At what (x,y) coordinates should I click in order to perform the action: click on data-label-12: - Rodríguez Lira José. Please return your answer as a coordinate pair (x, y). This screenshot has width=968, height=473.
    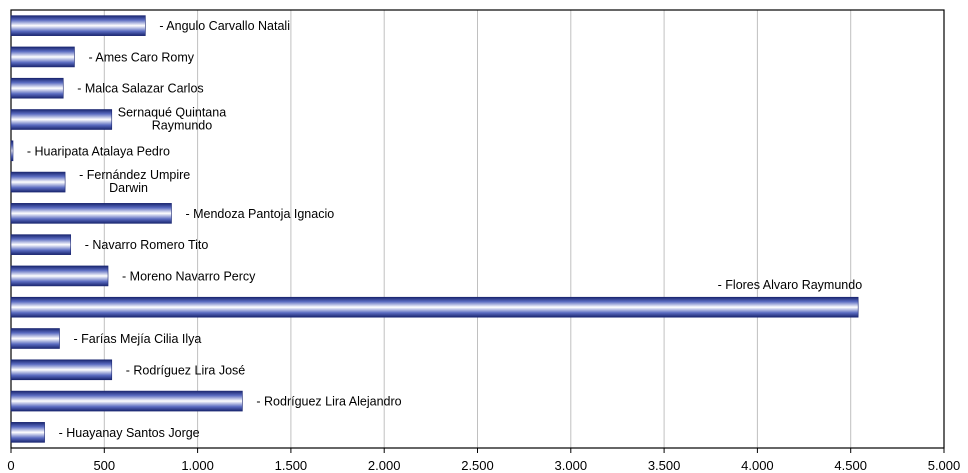
    Looking at the image, I should click on (186, 370).